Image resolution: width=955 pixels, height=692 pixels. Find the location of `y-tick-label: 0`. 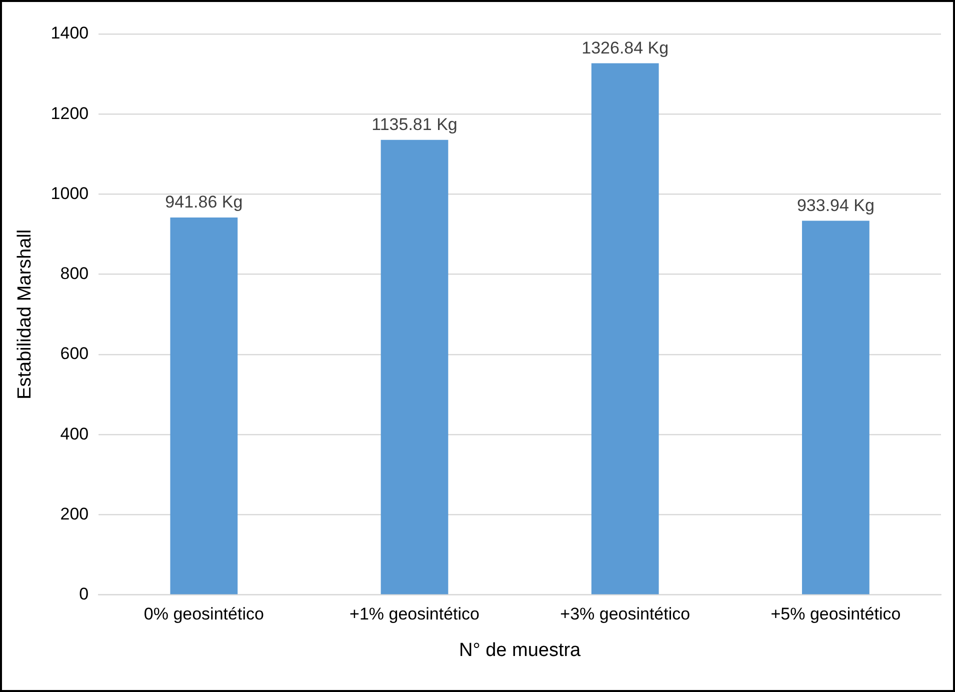

y-tick-label: 0 is located at coordinates (84, 594).